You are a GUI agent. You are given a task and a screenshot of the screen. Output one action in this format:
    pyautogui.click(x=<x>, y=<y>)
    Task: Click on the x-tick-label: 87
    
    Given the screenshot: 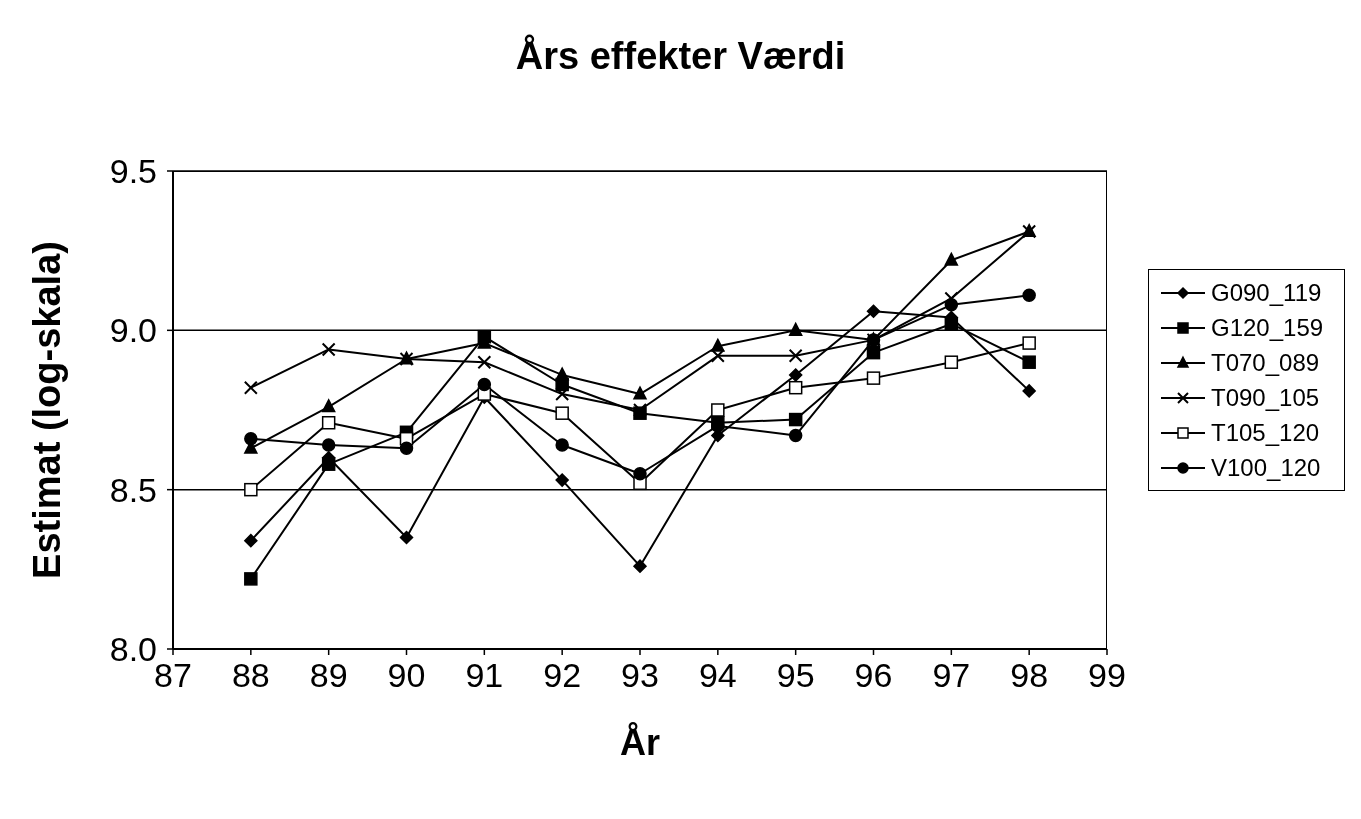 What is the action you would take?
    pyautogui.click(x=173, y=675)
    